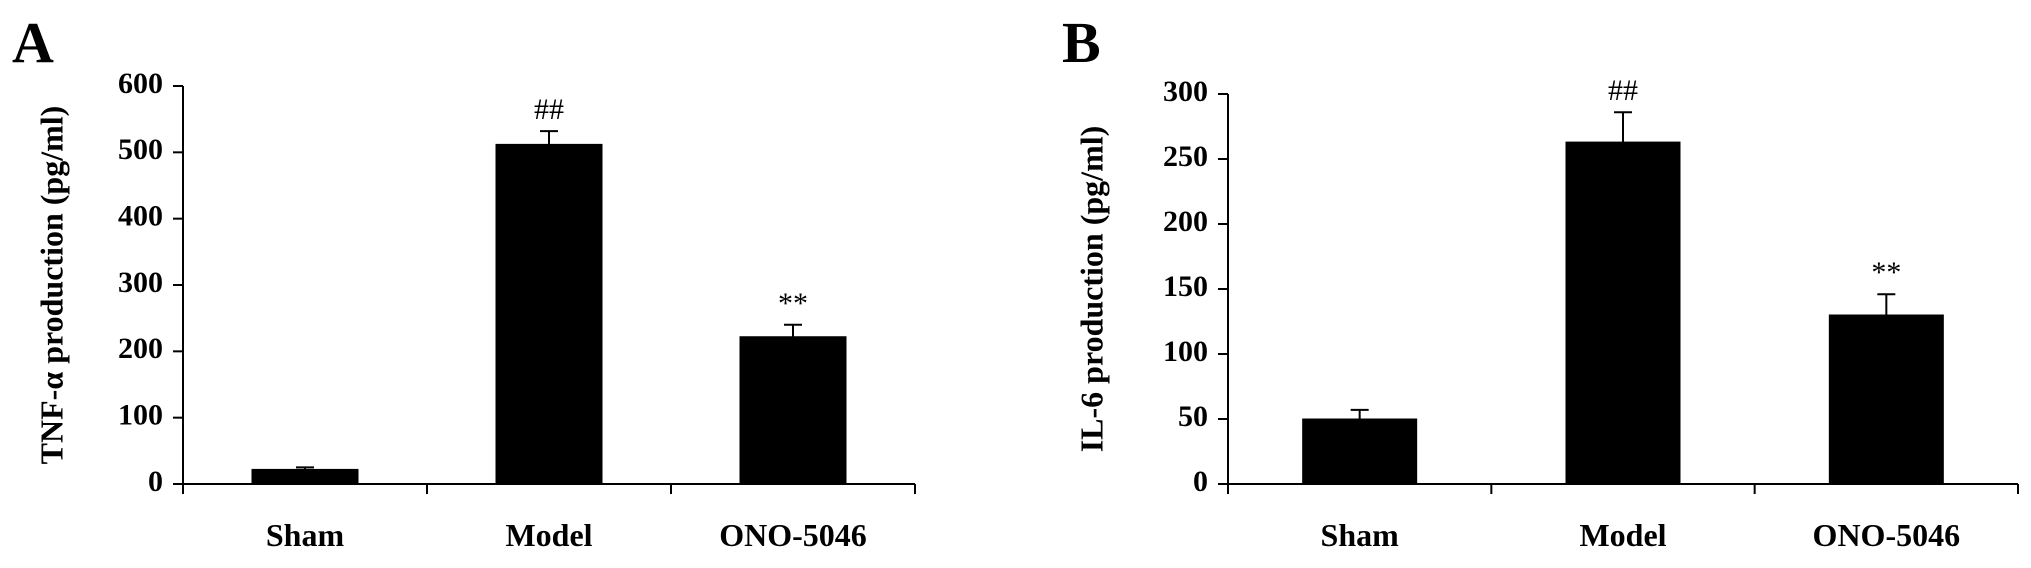  What do you see at coordinates (1091, 289) in the screenshot?
I see `y-axis-label: IL-6 production (pg/ml)` at bounding box center [1091, 289].